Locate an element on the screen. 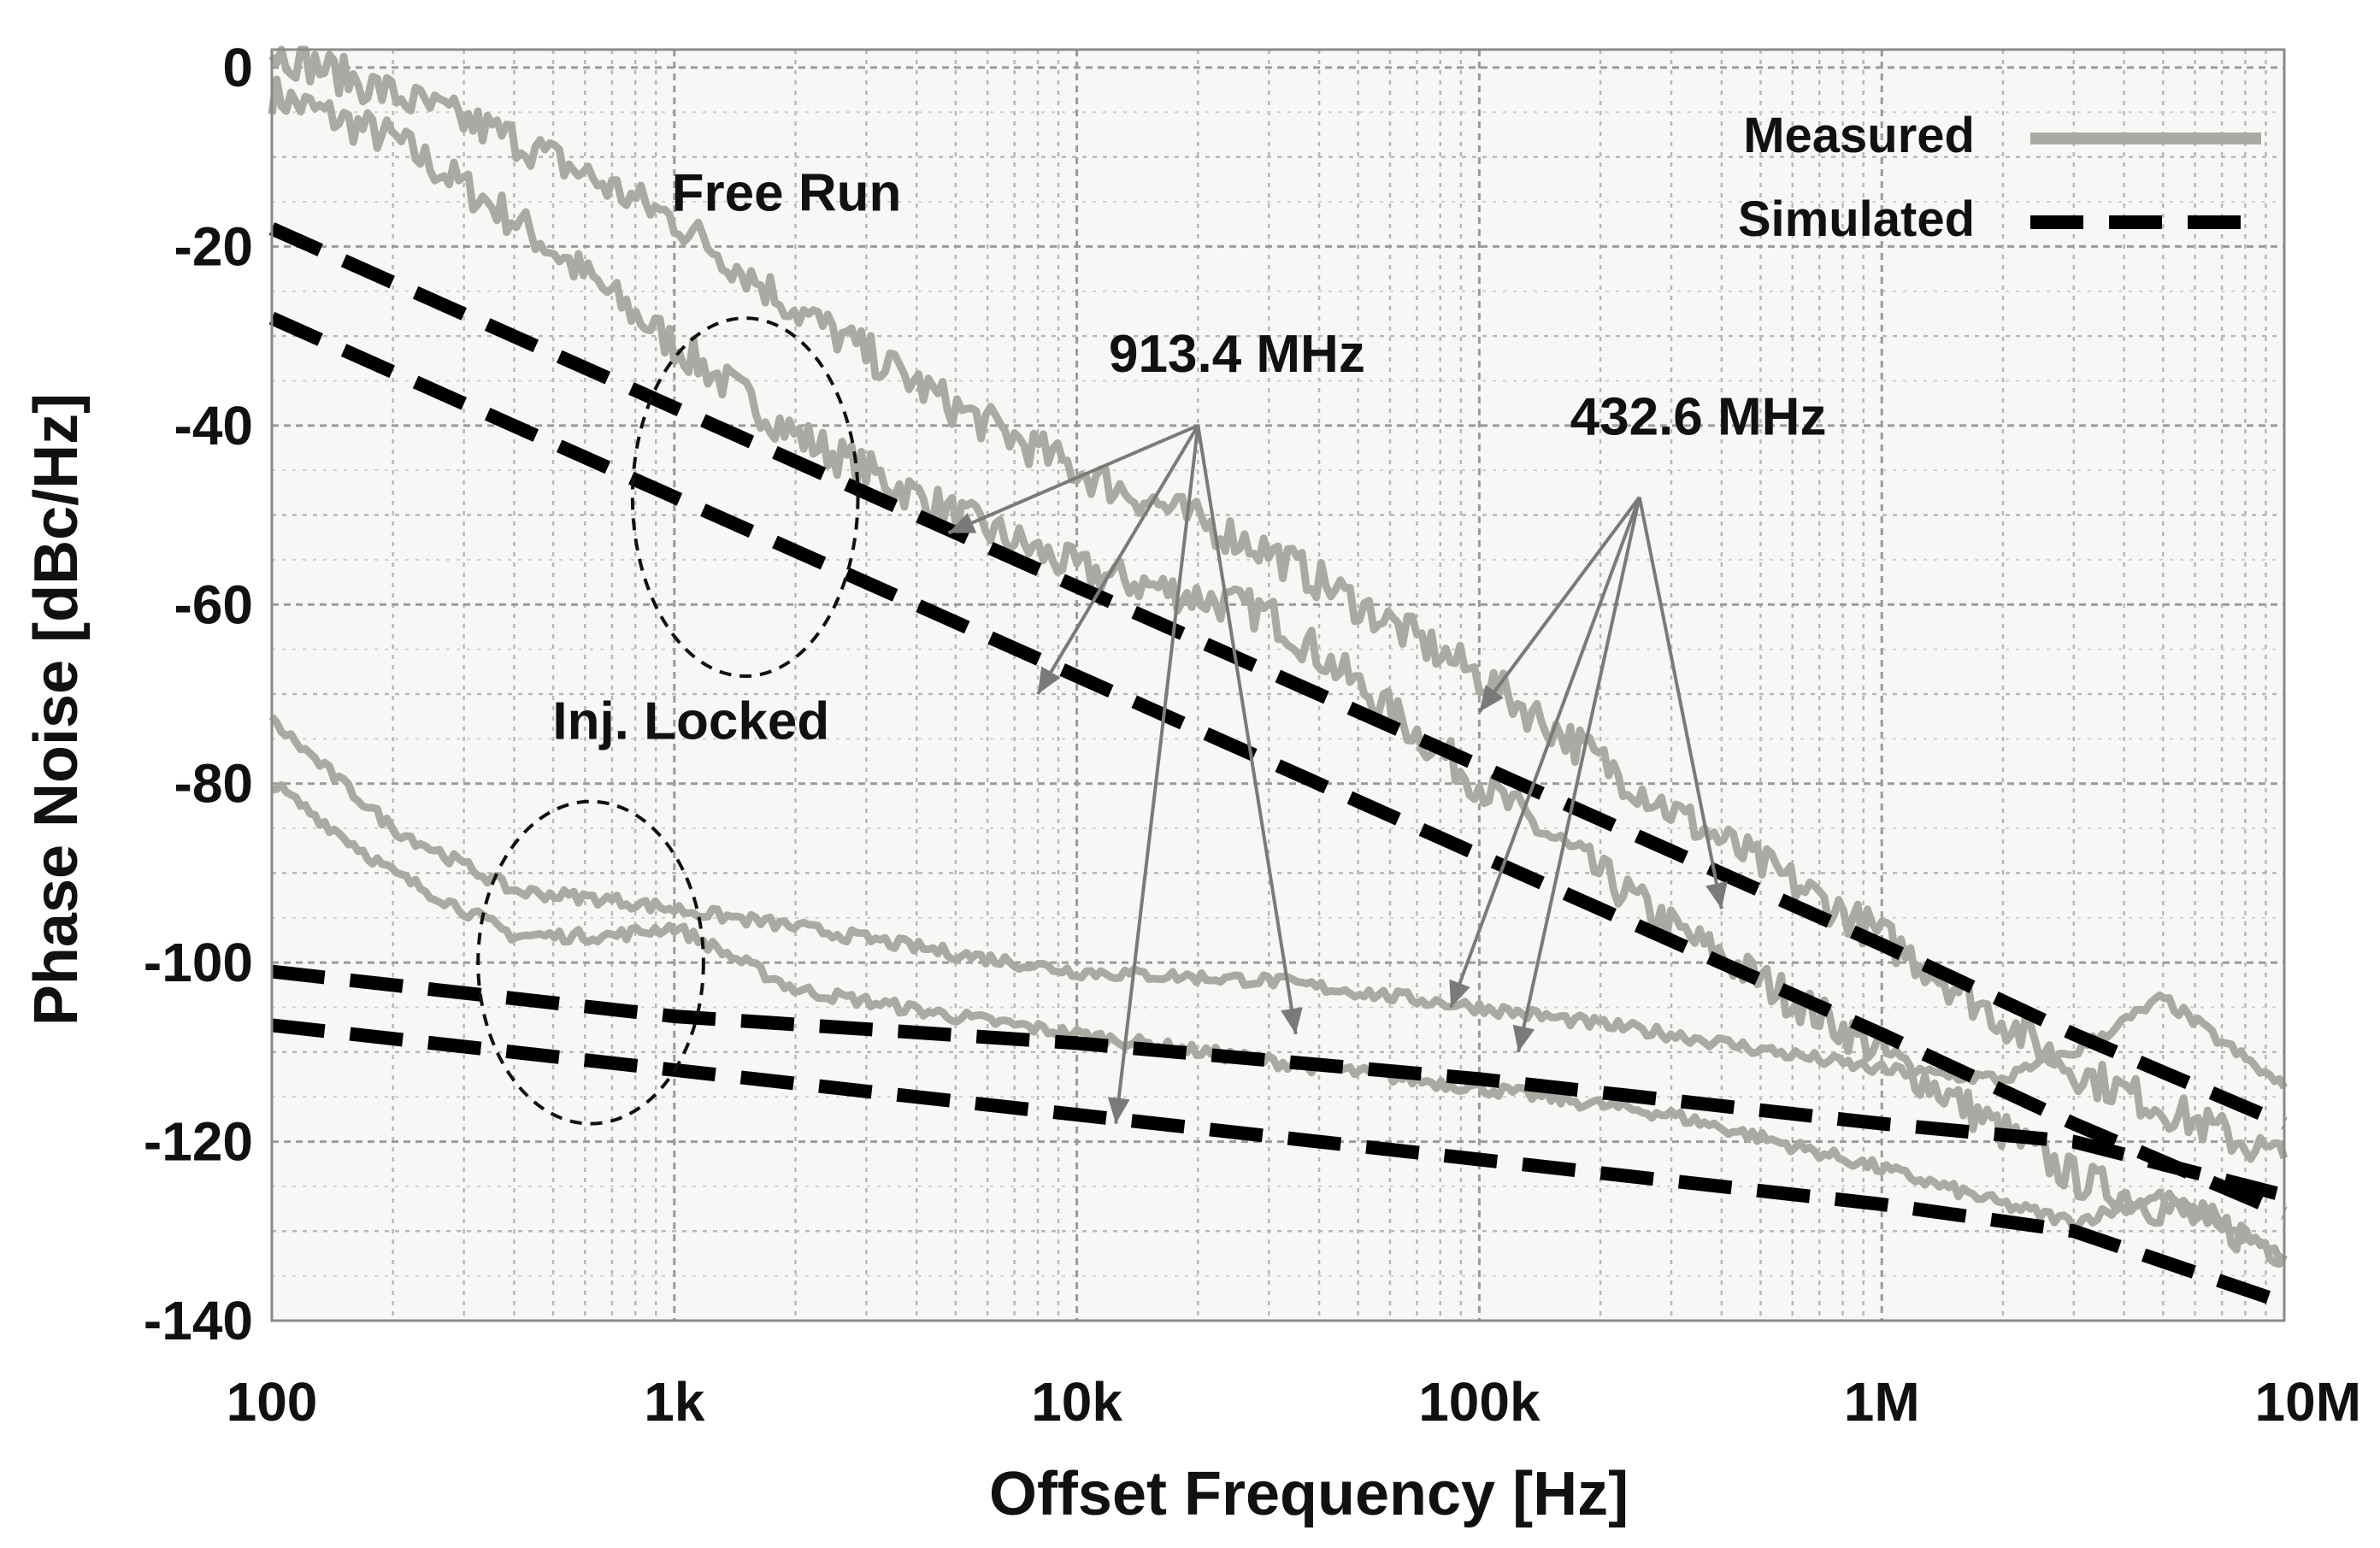 This screenshot has height=1548, width=2380. y-tick-label: -80 is located at coordinates (214, 784).